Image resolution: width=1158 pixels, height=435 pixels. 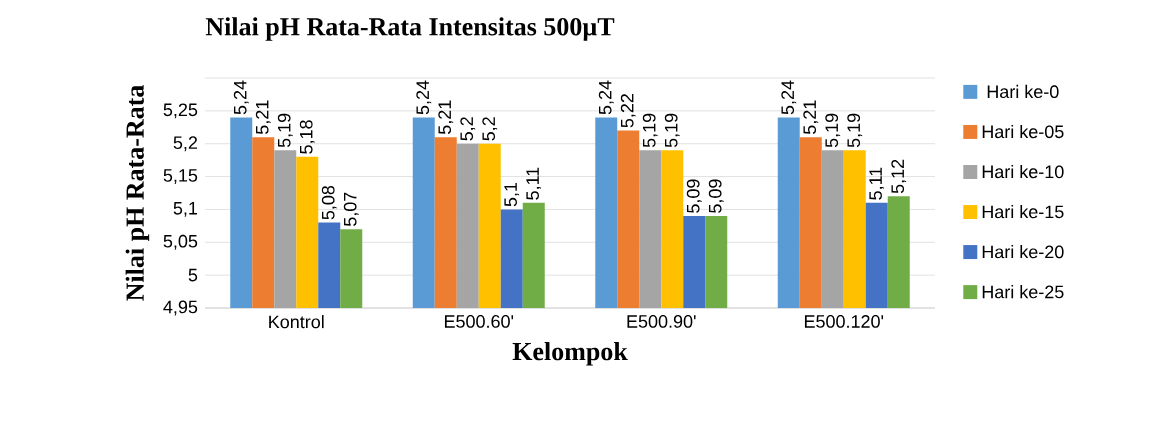 What do you see at coordinates (180, 176) in the screenshot?
I see `y-tick-label: 5,15` at bounding box center [180, 176].